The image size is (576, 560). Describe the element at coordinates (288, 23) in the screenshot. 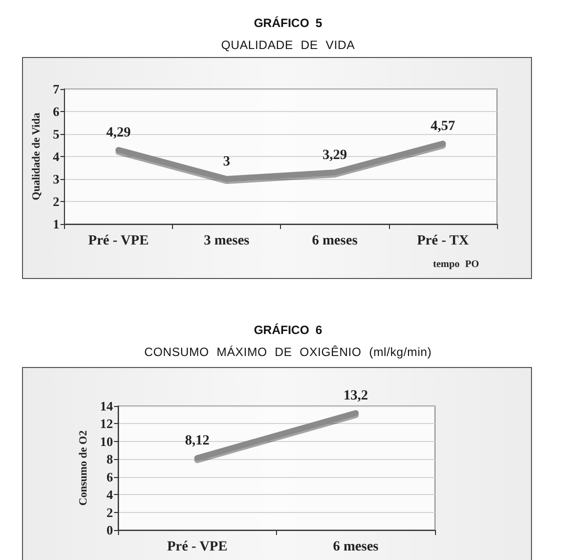

I see `chart-title: GRÁFICO 5` at that location.